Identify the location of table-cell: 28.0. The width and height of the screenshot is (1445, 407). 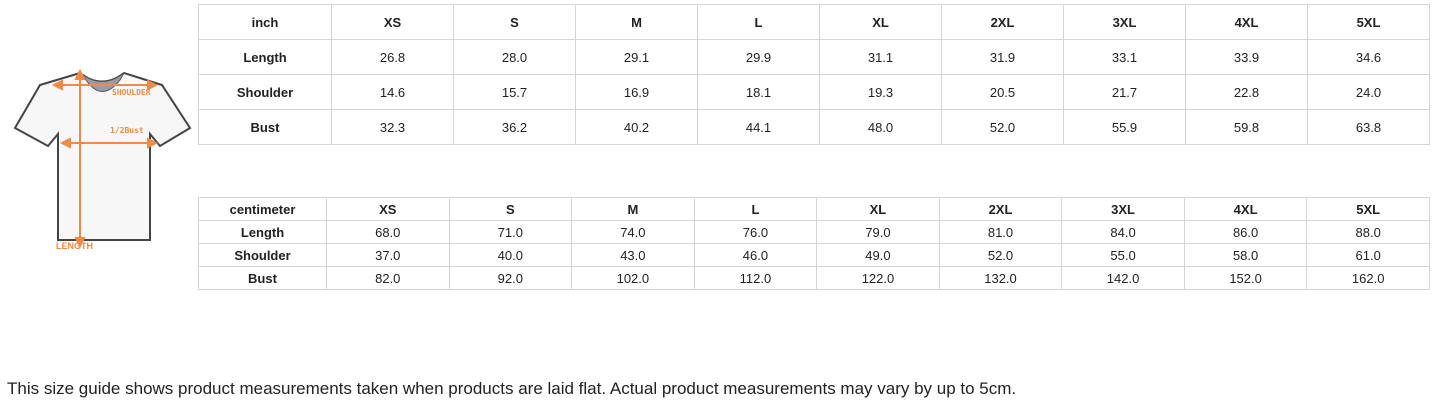
(514, 57).